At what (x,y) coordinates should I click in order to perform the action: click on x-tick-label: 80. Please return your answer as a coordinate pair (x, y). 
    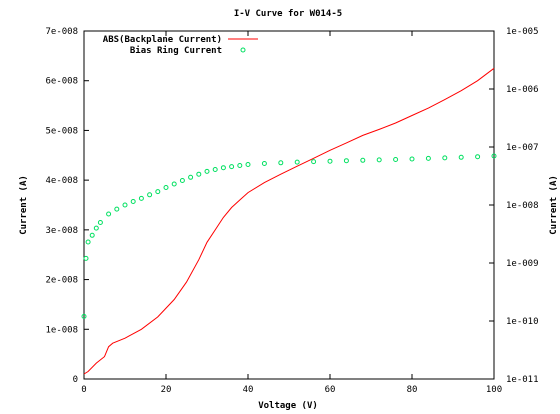
    Looking at the image, I should click on (412, 390).